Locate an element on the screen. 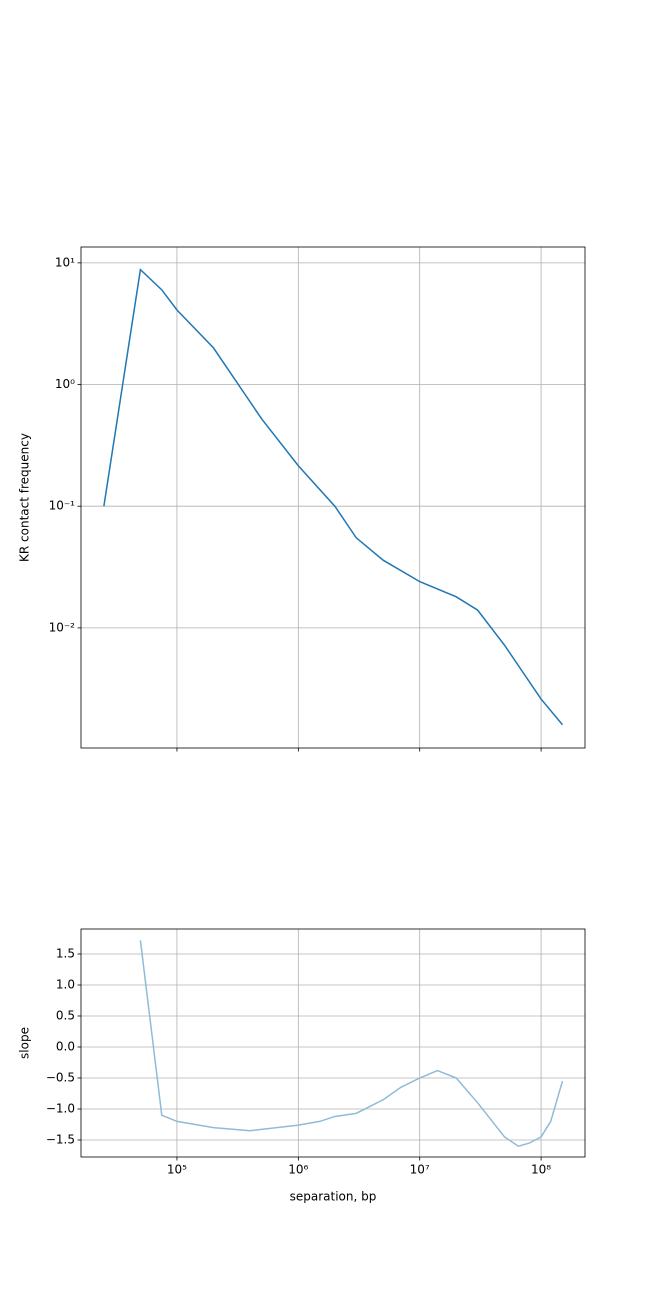 This screenshot has width=650, height=1300. x-tick-label: 10⁷ is located at coordinates (420, 1170).